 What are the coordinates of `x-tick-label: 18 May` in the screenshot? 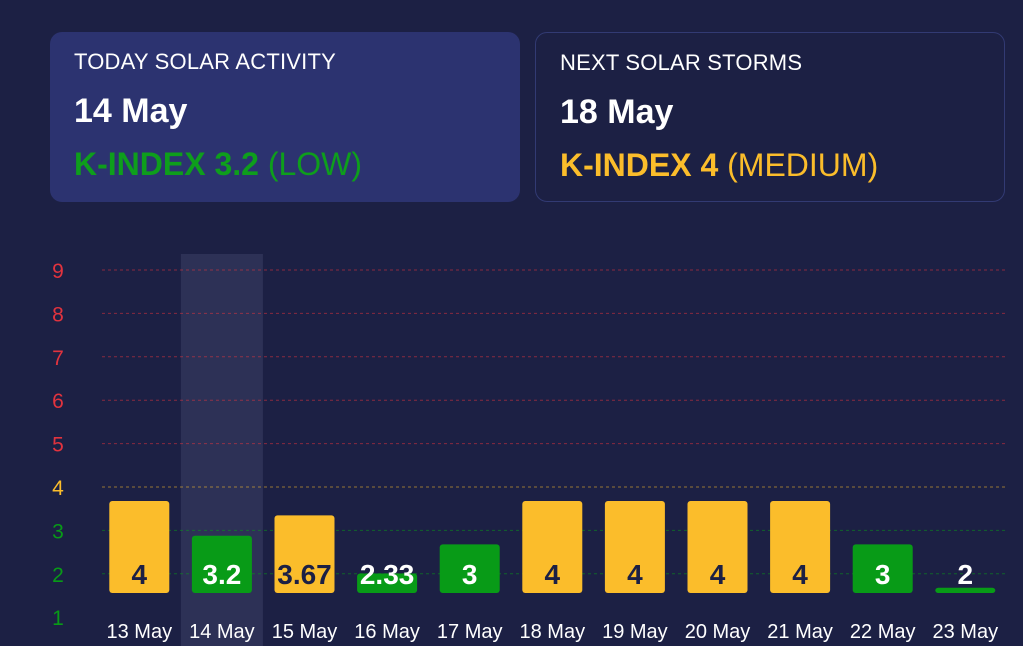 It's located at (553, 632).